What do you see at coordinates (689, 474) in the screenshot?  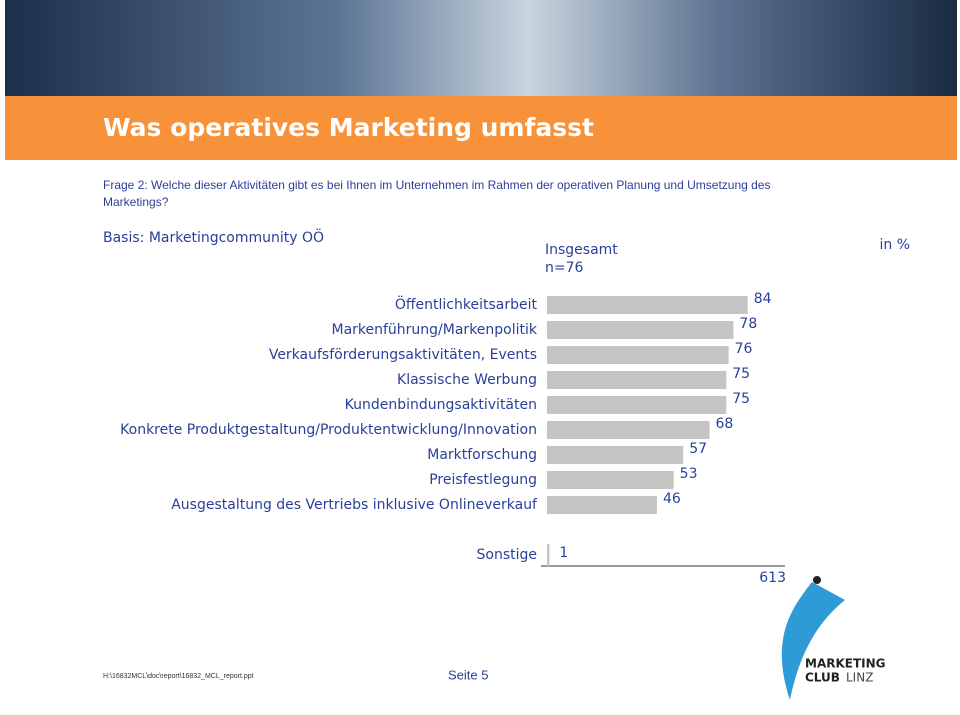 I see `value-label: 53` at bounding box center [689, 474].